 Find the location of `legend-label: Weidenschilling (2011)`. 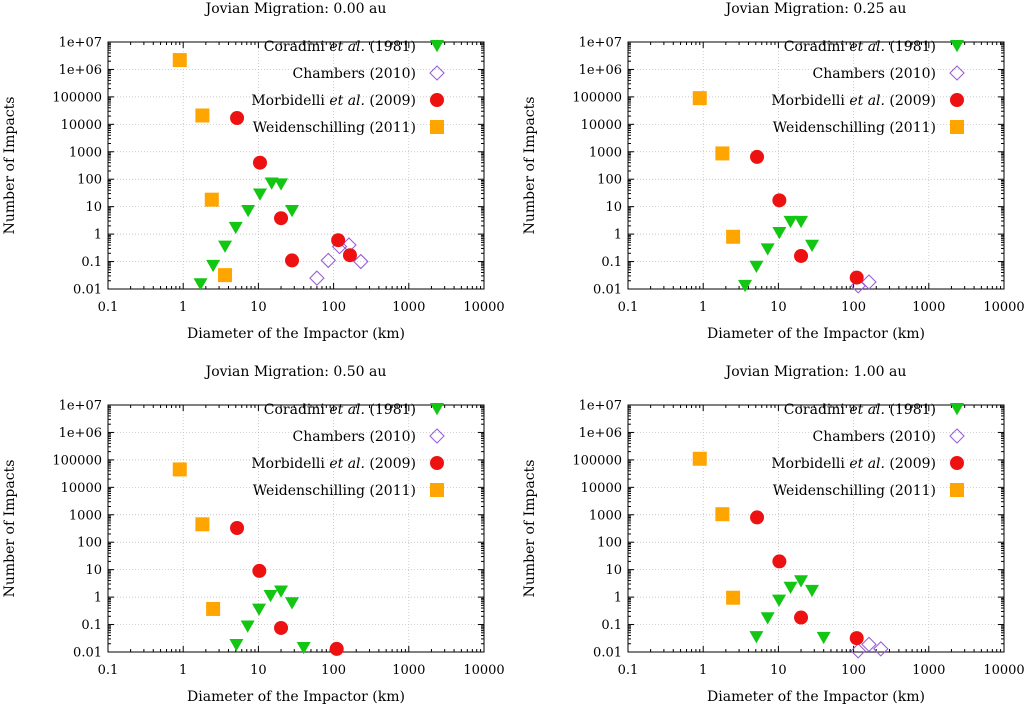

legend-label: Weidenschilling (2011) is located at coordinates (334, 128).